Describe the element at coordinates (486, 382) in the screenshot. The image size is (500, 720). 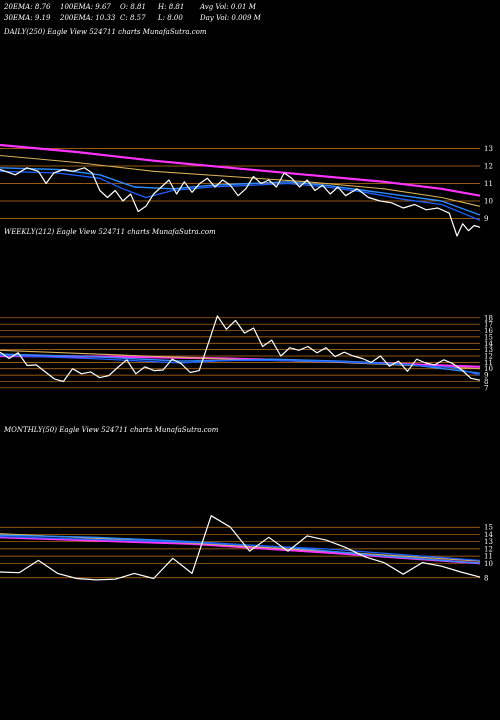
I see `weekly-tick-label: 8` at that location.